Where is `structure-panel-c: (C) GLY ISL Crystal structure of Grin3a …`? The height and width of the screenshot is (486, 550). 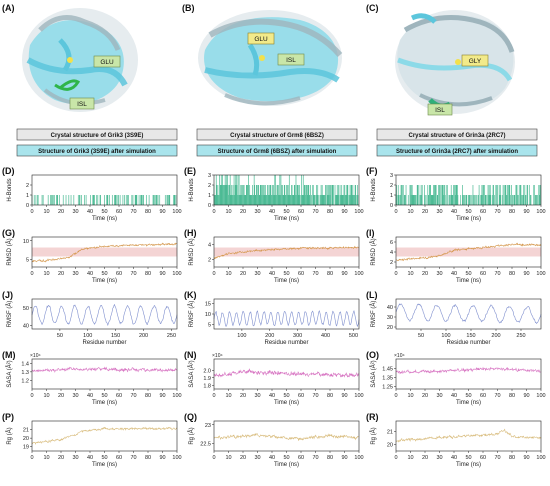
structure-panel-c: (C) GLY ISL Crystal structure of Grin3a … is located at coordinates (452, 80).